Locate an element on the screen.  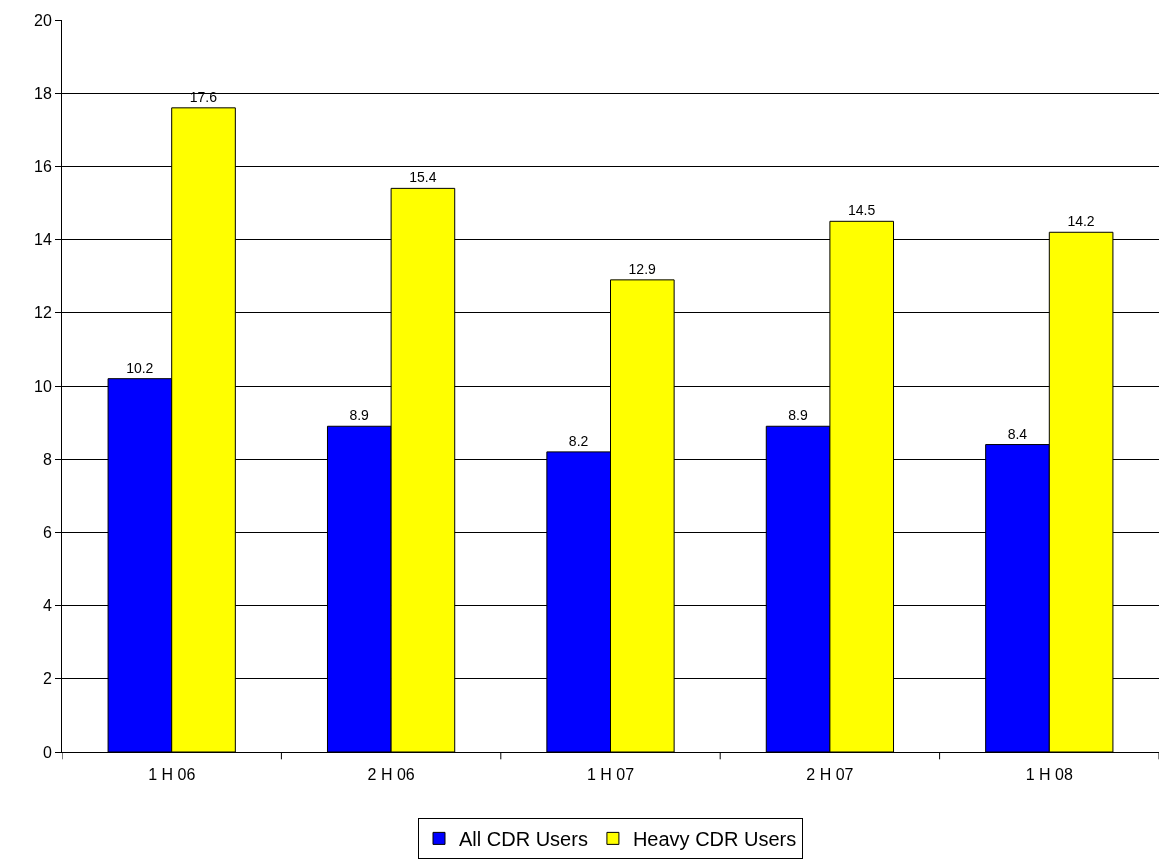
data-label: 15.4 is located at coordinates (423, 177).